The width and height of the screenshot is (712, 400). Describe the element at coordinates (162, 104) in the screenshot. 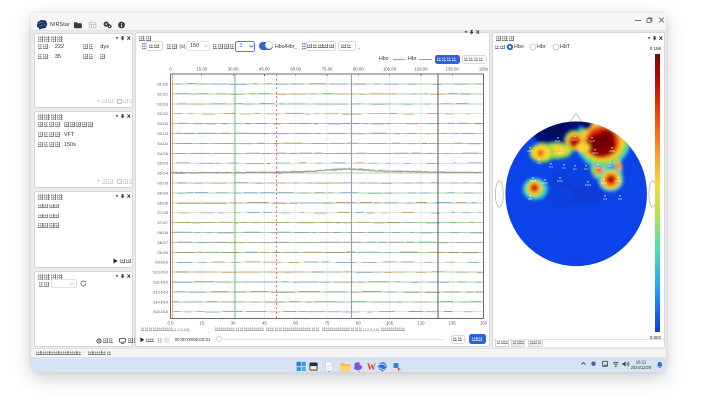

I see `svg-text: S2-D3` at that location.